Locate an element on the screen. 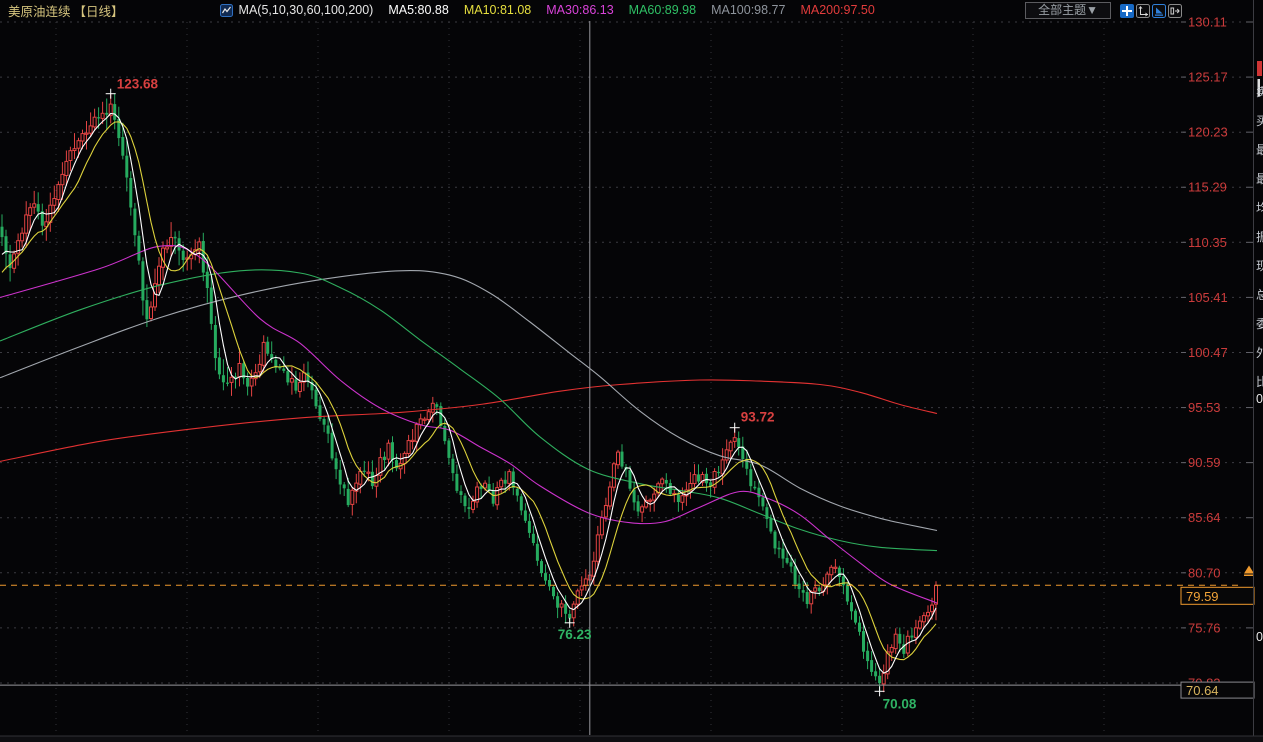 The width and height of the screenshot is (1263, 742). svg-text: 75.76 is located at coordinates (1204, 627).